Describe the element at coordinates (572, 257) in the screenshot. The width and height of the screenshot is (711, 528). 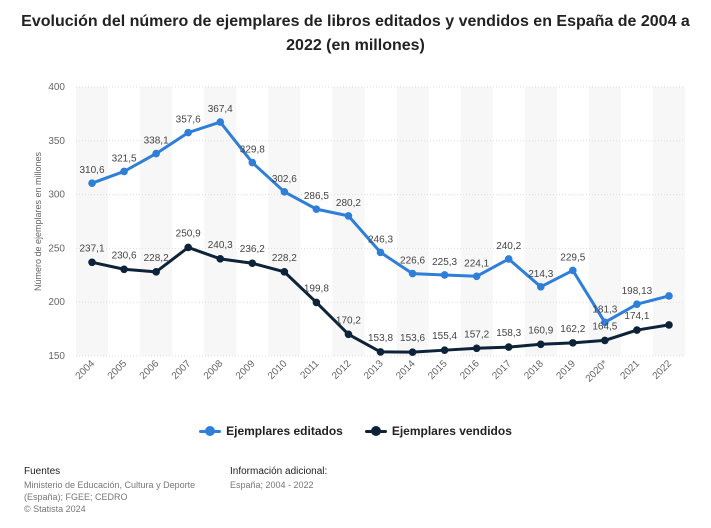
I see `data-label: 229,5` at that location.